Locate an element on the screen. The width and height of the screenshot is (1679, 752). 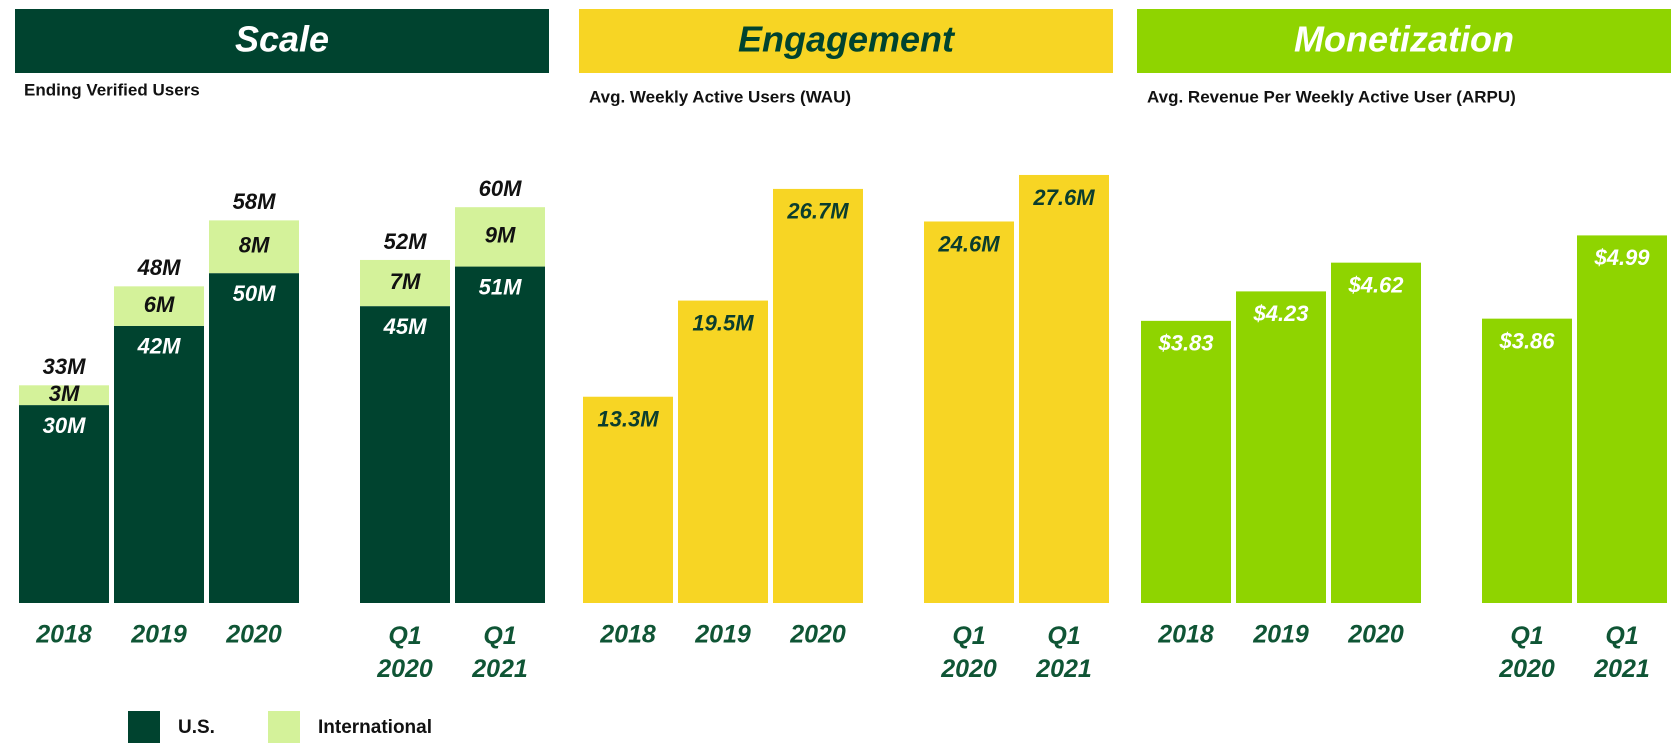
value-label: 8M is located at coordinates (254, 245).